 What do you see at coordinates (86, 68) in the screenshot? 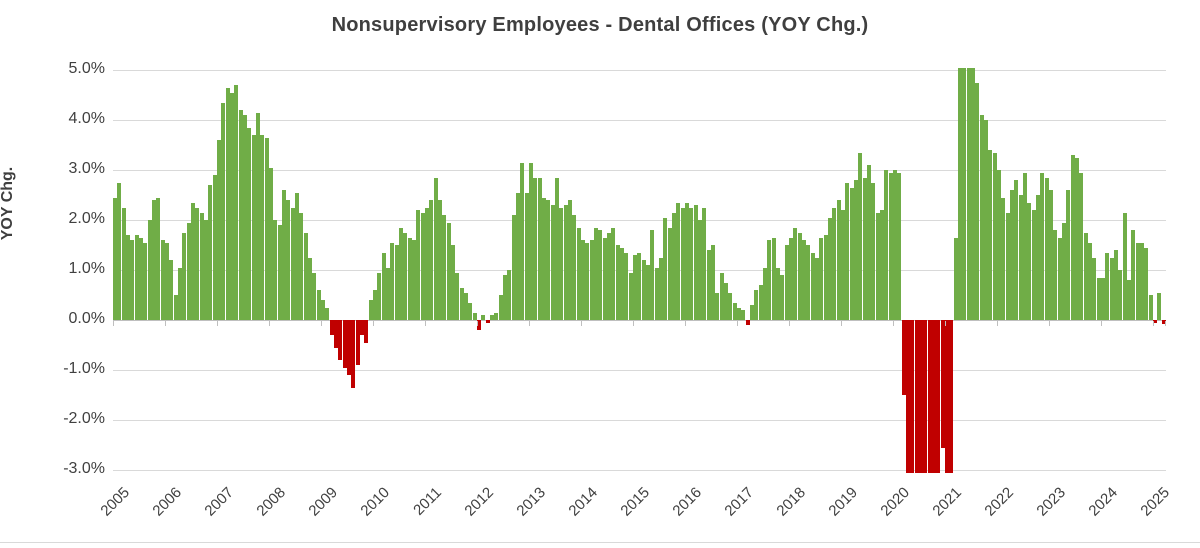
I see `y-tick-label: 5.0%` at bounding box center [86, 68].